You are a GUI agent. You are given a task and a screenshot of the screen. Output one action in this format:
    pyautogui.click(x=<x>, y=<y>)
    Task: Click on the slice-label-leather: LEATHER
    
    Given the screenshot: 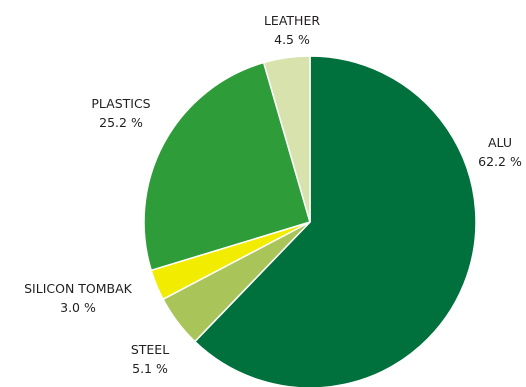 What is the action you would take?
    pyautogui.click(x=292, y=20)
    